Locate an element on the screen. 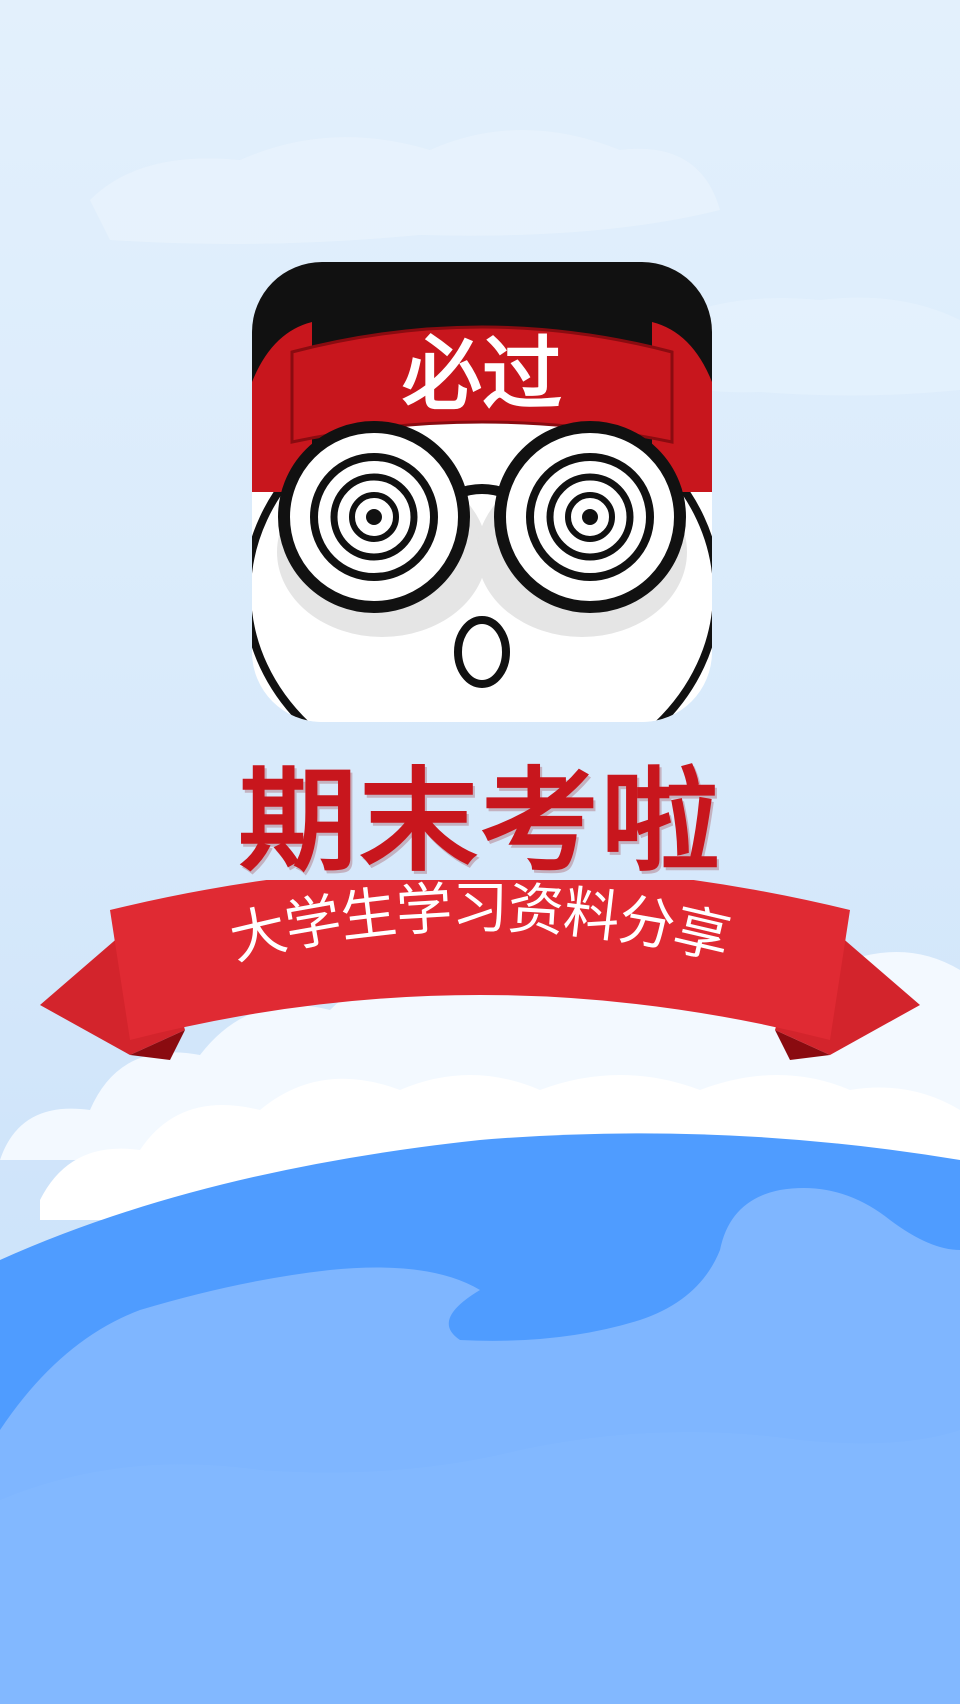 Image resolution: width=960 pixels, height=1704 pixels. app-icon: 必过 is located at coordinates (482, 492).